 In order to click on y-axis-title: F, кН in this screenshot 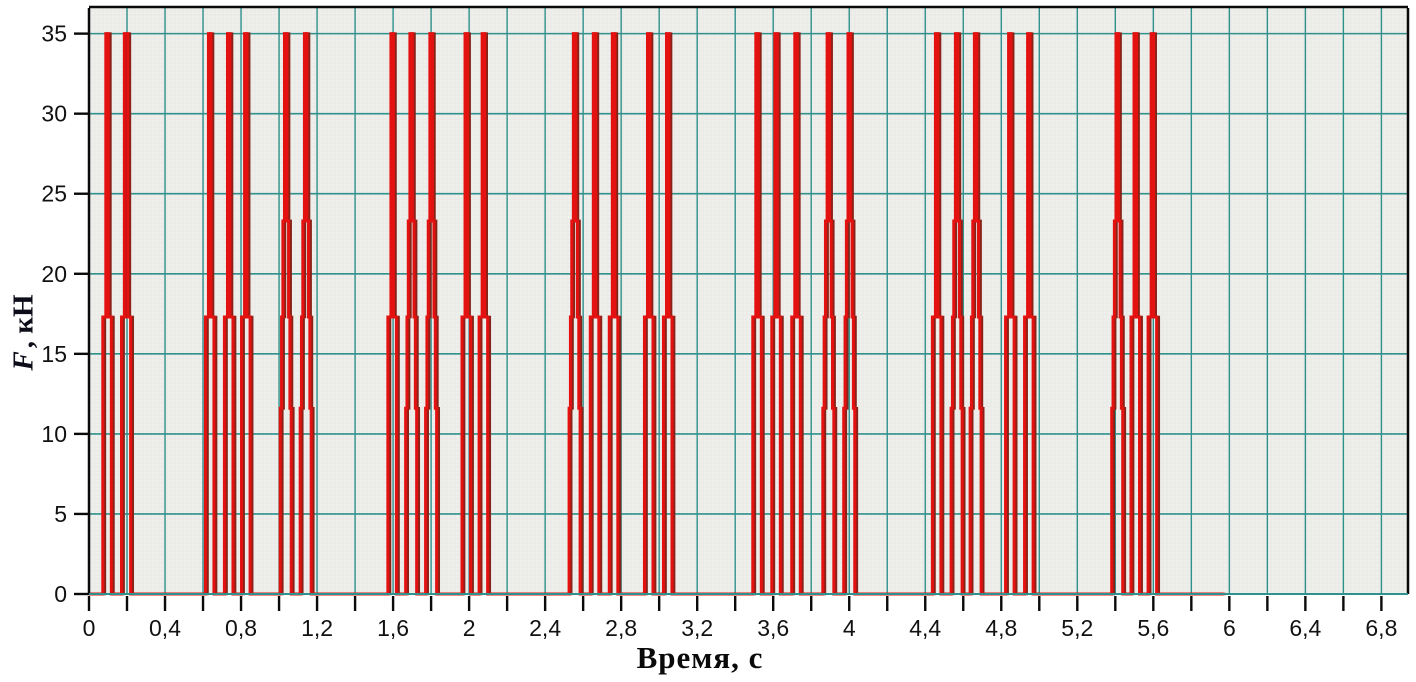, I will do `click(24, 333)`.